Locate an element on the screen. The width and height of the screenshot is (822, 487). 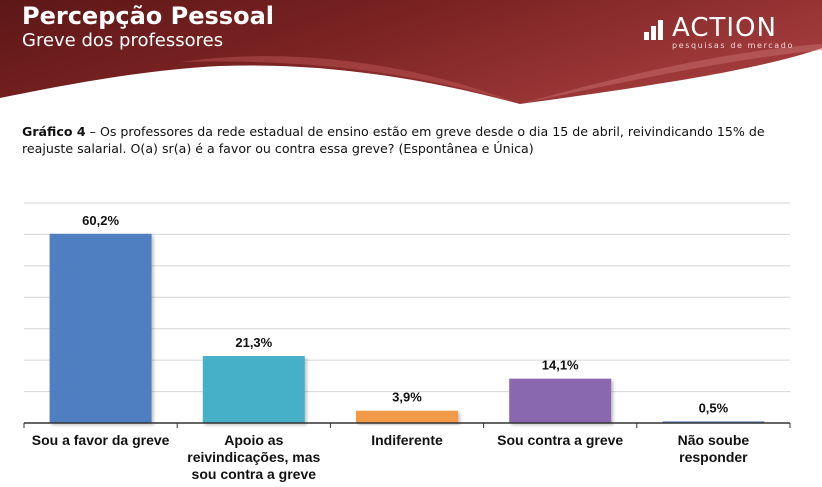
category-label: Sou a favor da greve is located at coordinates (101, 440).